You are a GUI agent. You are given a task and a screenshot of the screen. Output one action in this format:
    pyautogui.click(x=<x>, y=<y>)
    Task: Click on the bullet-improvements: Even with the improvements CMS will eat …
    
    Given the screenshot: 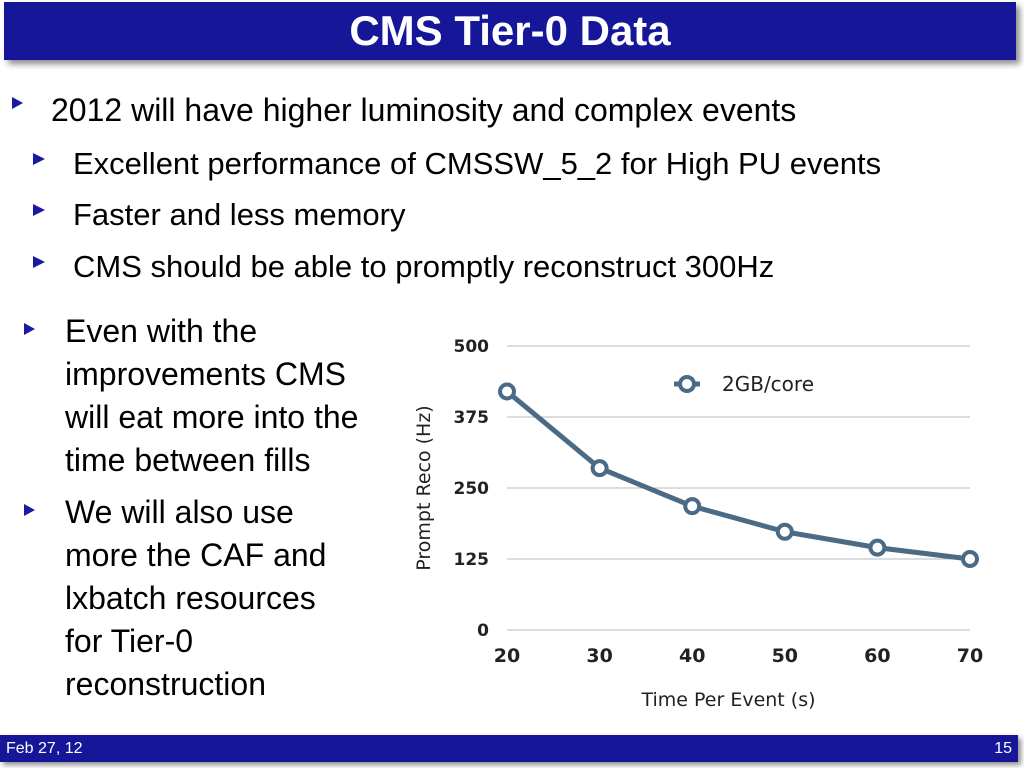 What is the action you would take?
    pyautogui.click(x=191, y=396)
    